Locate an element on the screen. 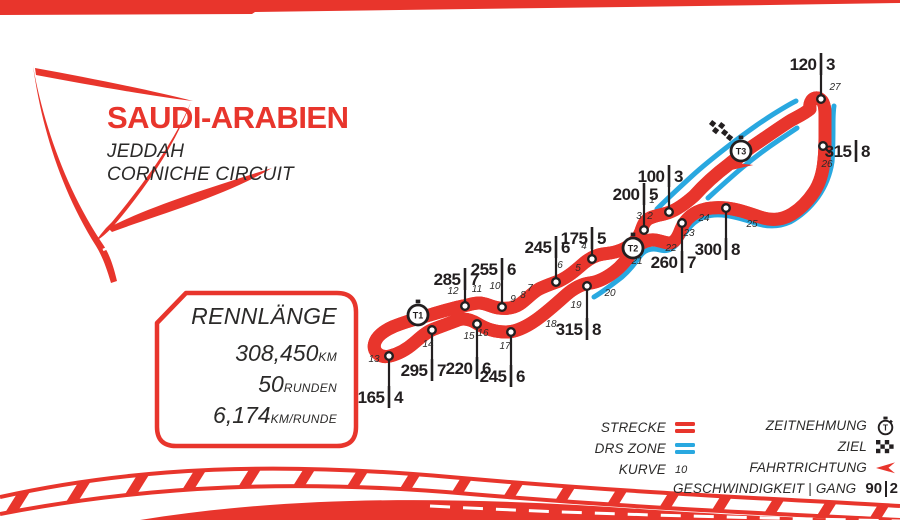 Image resolution: width=900 pixels, height=520 pixels. legend-kurve: KURVE 10 is located at coordinates (646, 469).